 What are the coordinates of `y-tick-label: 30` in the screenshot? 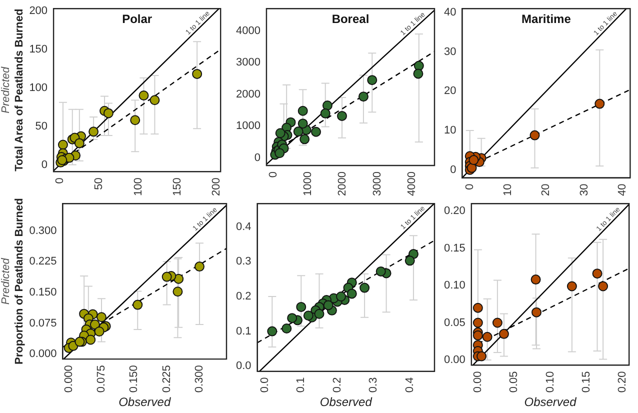 It's located at (450, 52).